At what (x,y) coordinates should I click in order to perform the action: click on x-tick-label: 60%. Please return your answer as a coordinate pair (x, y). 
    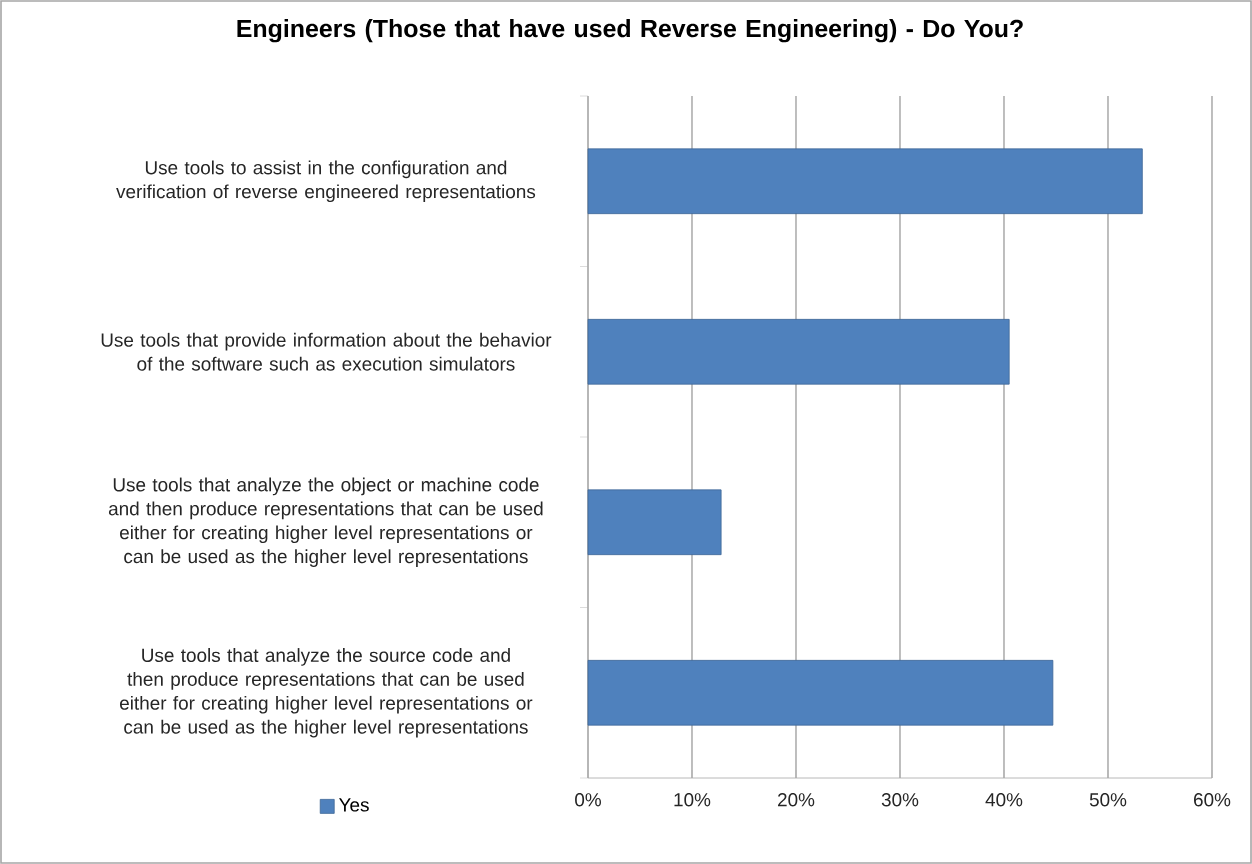
    Looking at the image, I should click on (1212, 800).